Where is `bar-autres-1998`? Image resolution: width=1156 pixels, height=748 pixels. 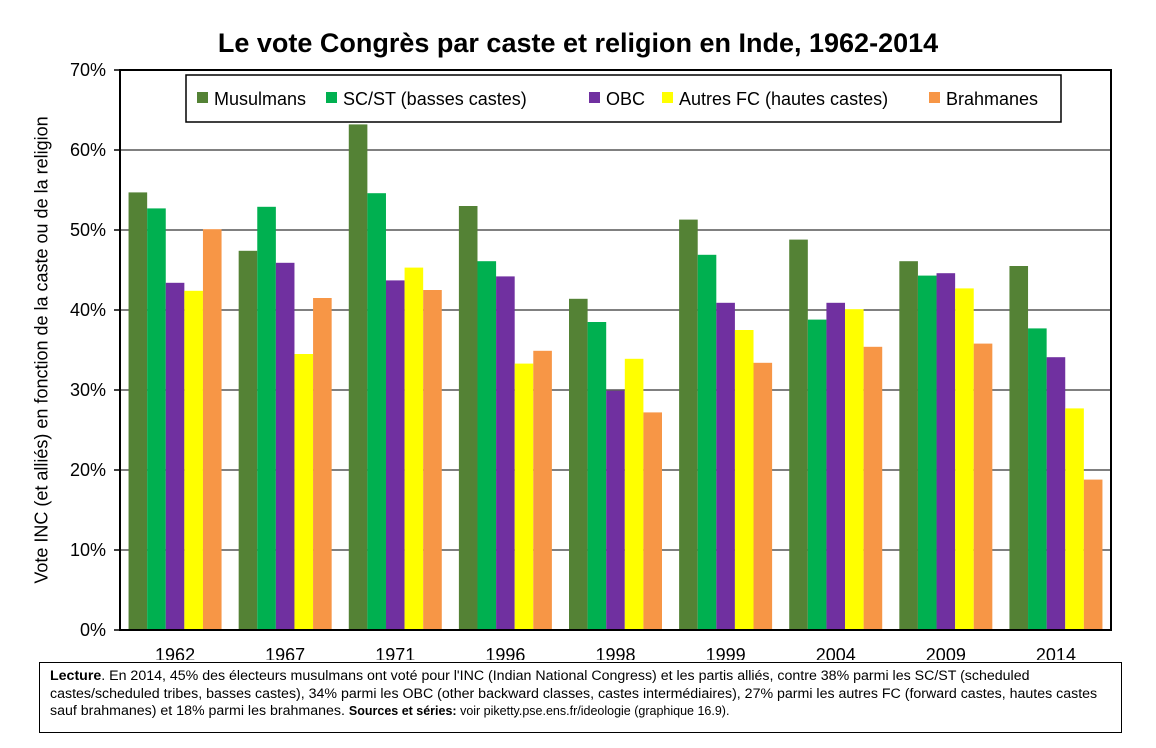
bar-autres-1998 is located at coordinates (634, 494).